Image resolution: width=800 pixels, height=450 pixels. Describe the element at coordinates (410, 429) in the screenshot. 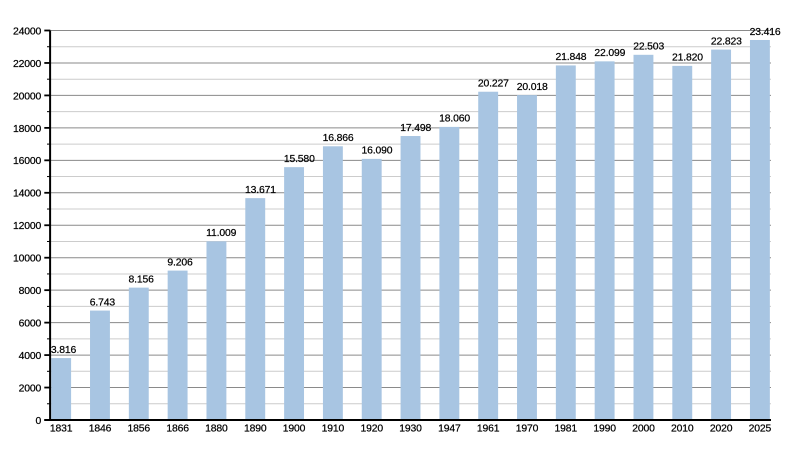

I see `svg-text: 1930` at that location.